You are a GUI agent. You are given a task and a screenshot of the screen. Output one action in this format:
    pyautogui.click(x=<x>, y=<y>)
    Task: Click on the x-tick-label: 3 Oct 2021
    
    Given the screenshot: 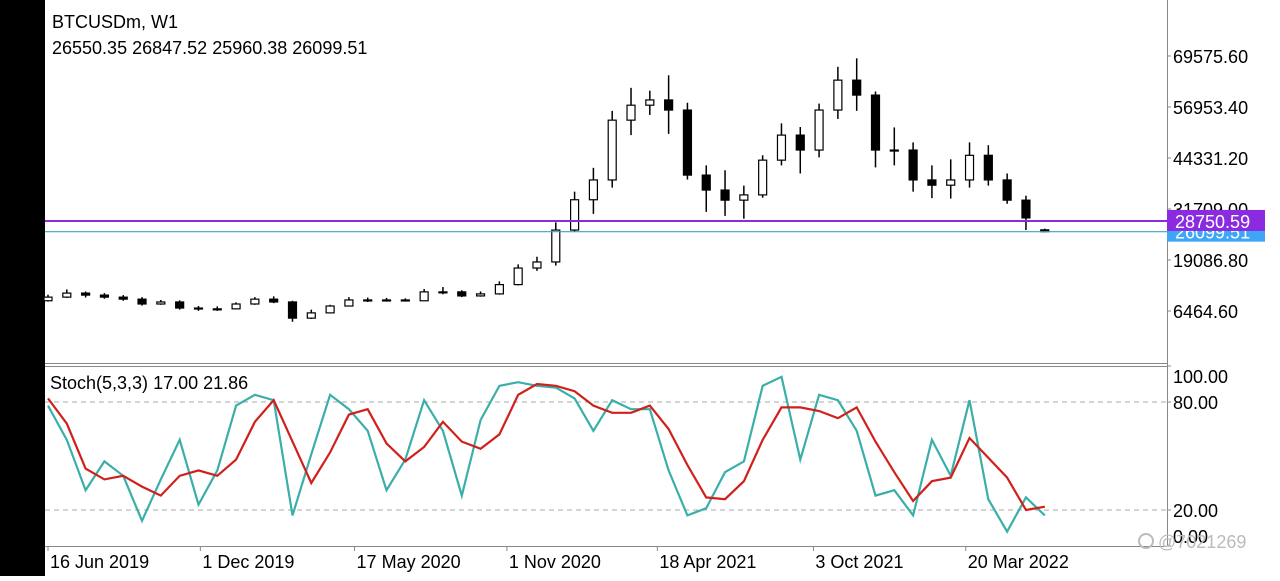 What is the action you would take?
    pyautogui.click(x=859, y=562)
    